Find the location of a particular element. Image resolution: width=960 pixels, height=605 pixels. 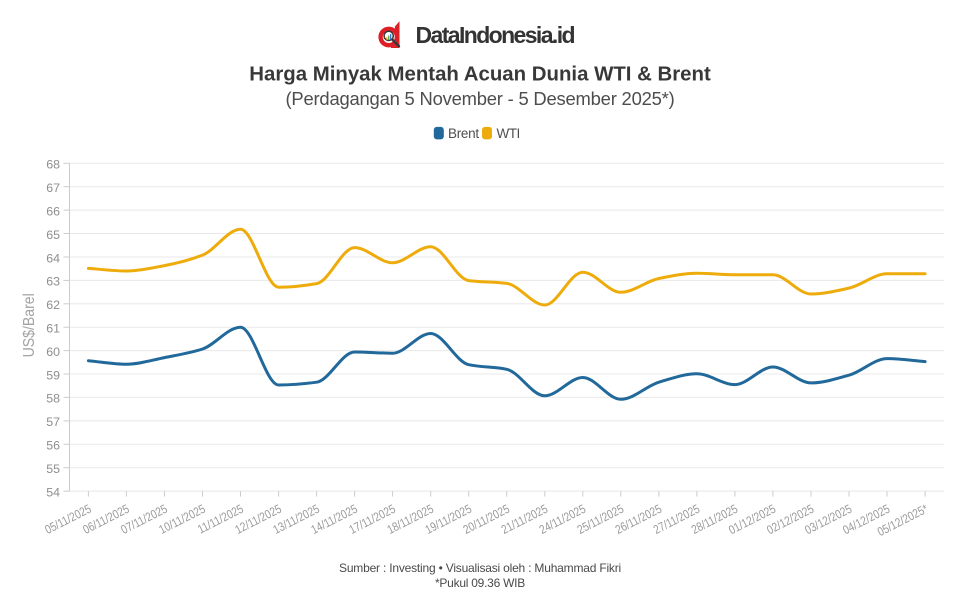

svg-text: 66 is located at coordinates (53, 211).